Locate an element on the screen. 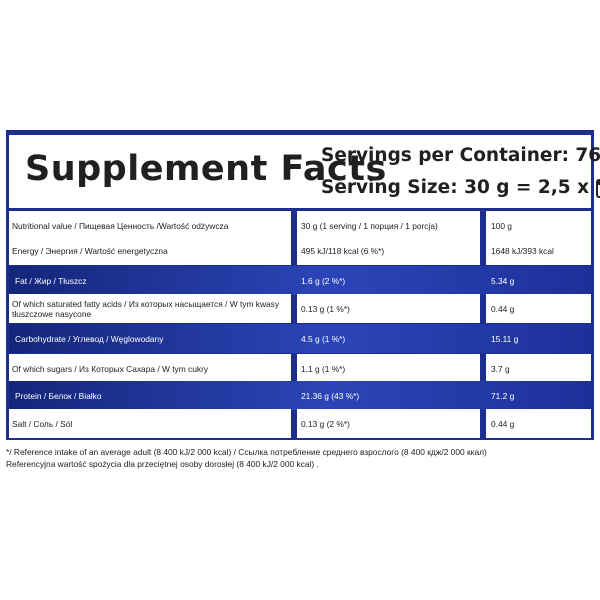  scoop-icon is located at coordinates (598, 188).